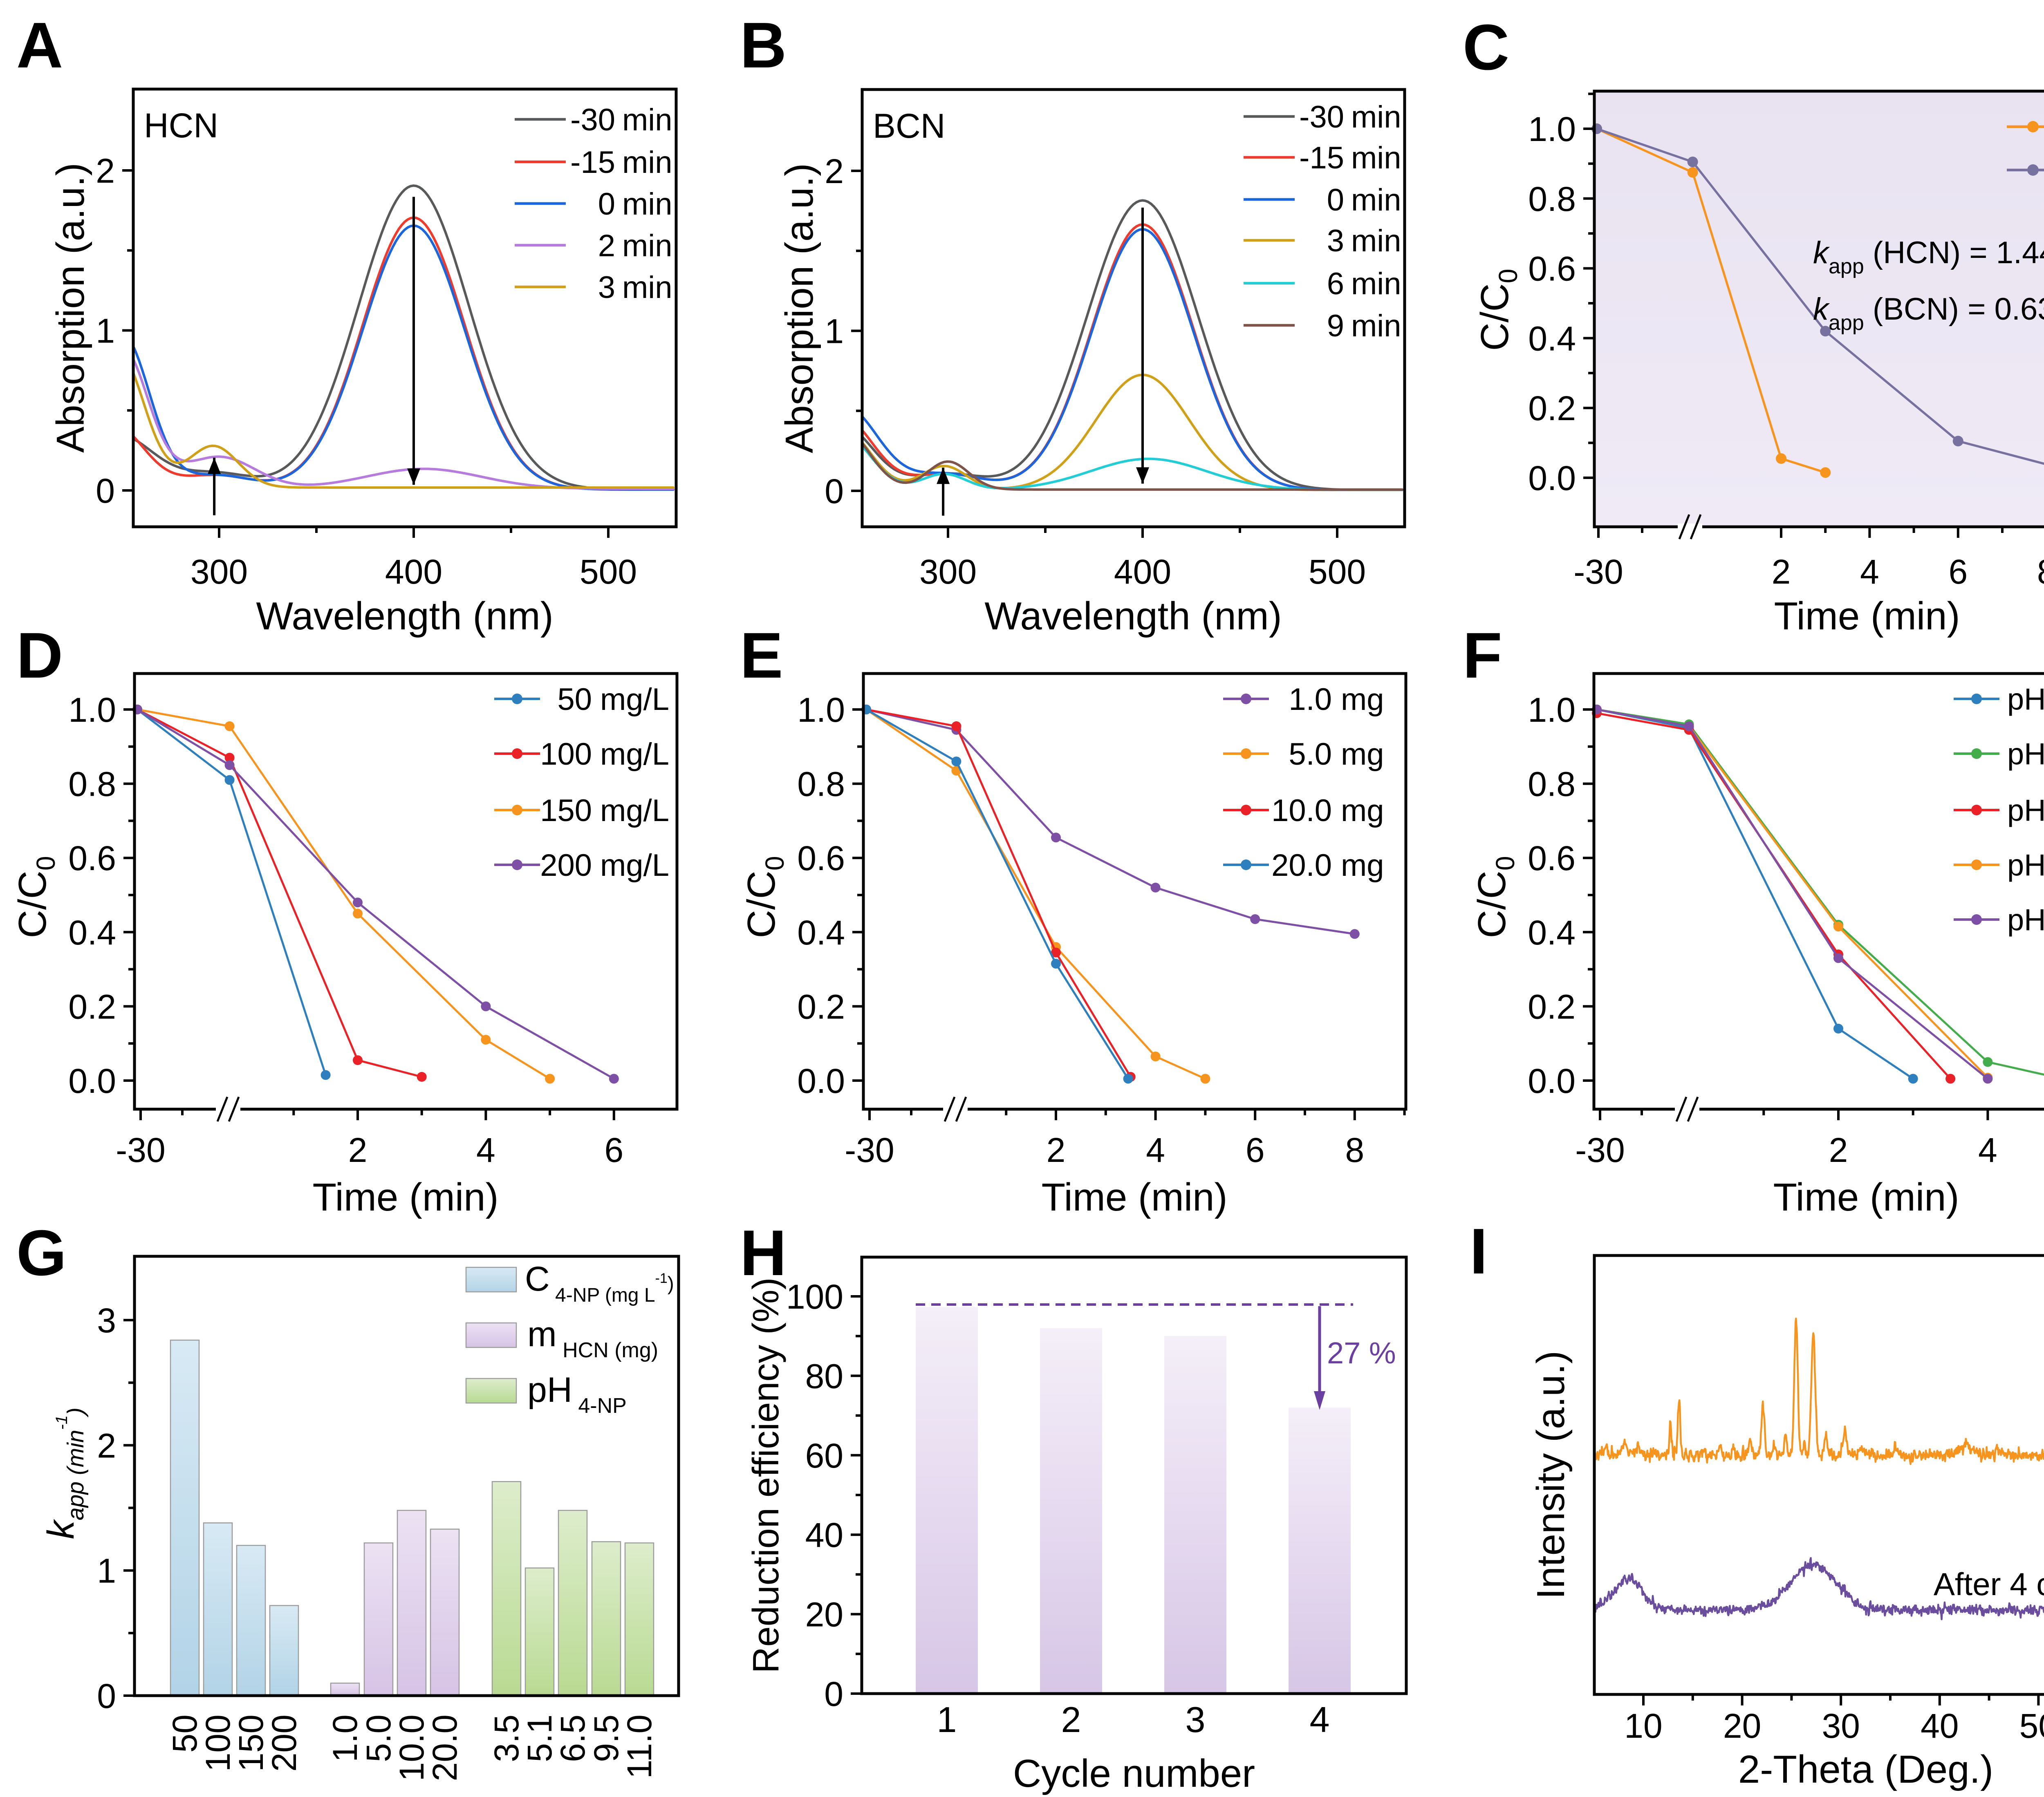  Describe the element at coordinates (2025, 920) in the screenshot. I see `svg-text: pH = 11.0` at that location.